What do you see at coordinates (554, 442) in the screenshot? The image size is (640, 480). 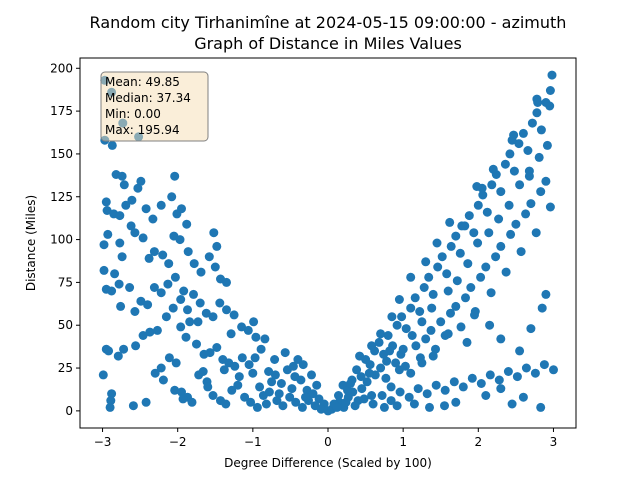 I see `x-tick-label: 3` at bounding box center [554, 442].